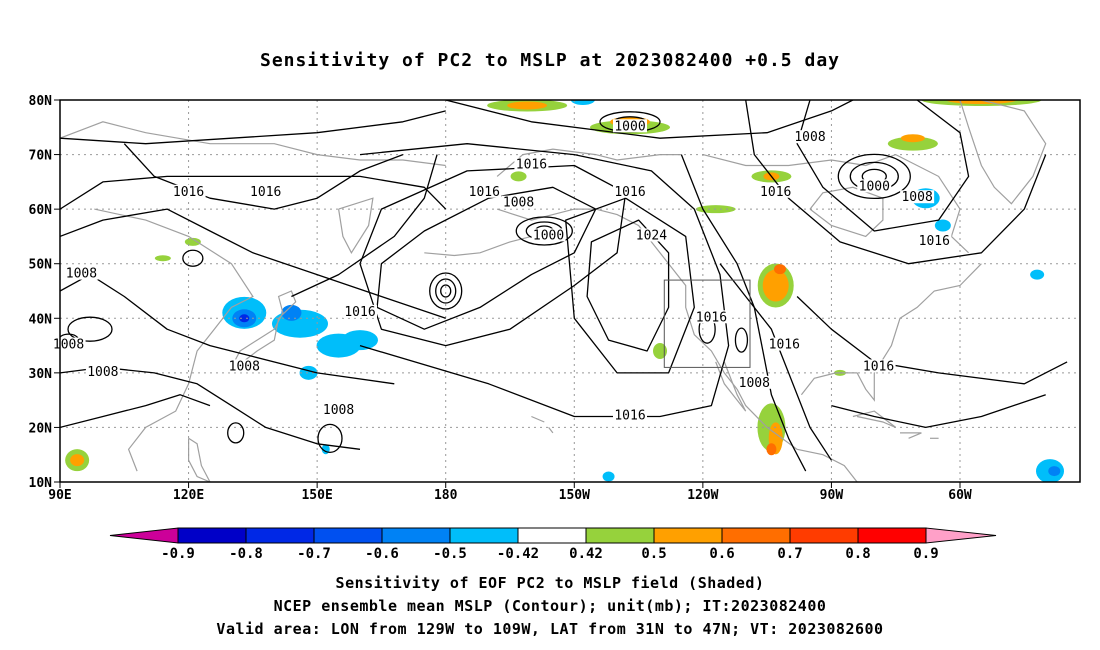 The height and width of the screenshot is (650, 1100). Describe the element at coordinates (188, 495) in the screenshot. I see `lon-label: 120E` at that location.